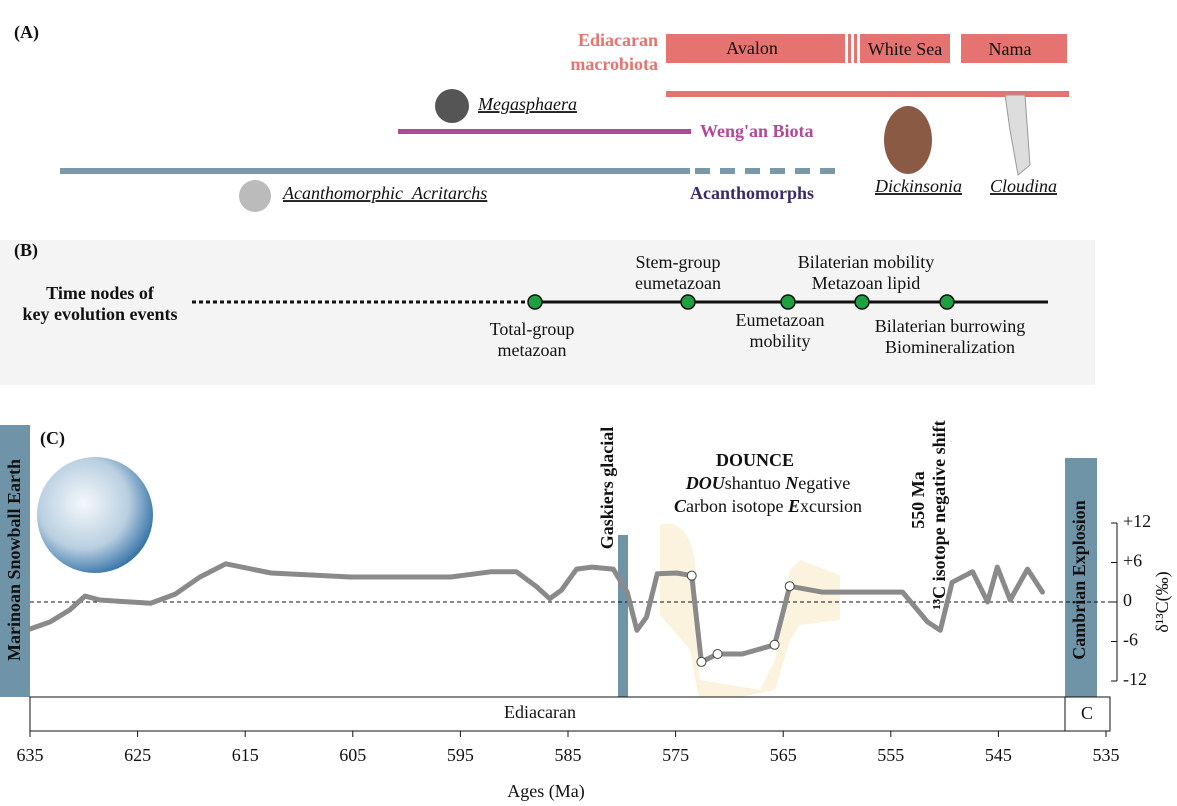 The image size is (1177, 806). I want to click on event-label: Metazoan lipid, so click(866, 283).